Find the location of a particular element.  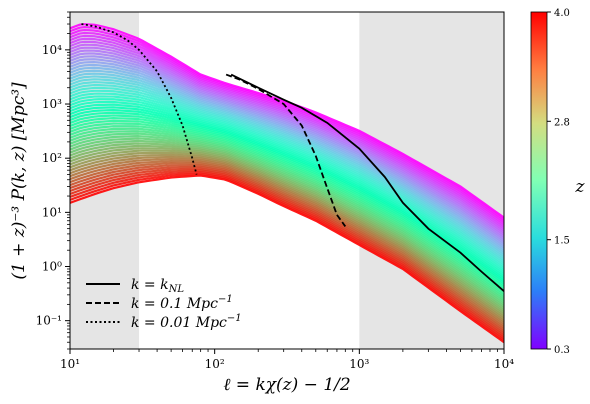

y-tick-label: 10⁴ is located at coordinates (52, 50).